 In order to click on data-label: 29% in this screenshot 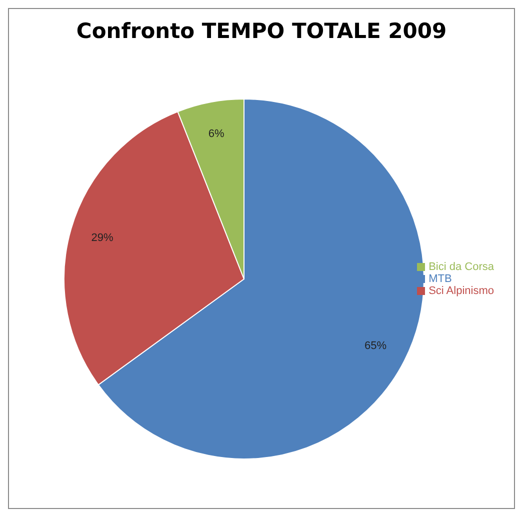, I will do `click(102, 238)`.